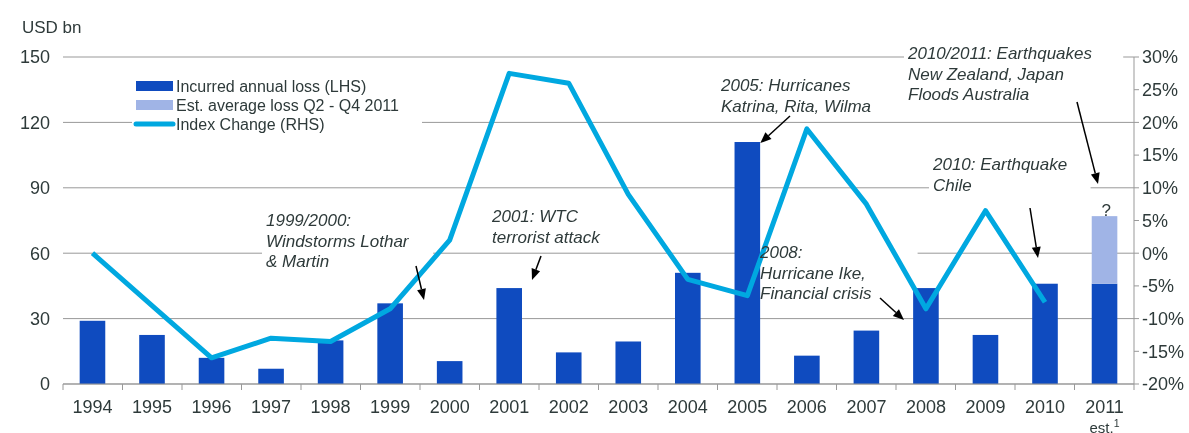  What do you see at coordinates (1160, 188) in the screenshot?
I see `y2-tick-label: 10%` at bounding box center [1160, 188].